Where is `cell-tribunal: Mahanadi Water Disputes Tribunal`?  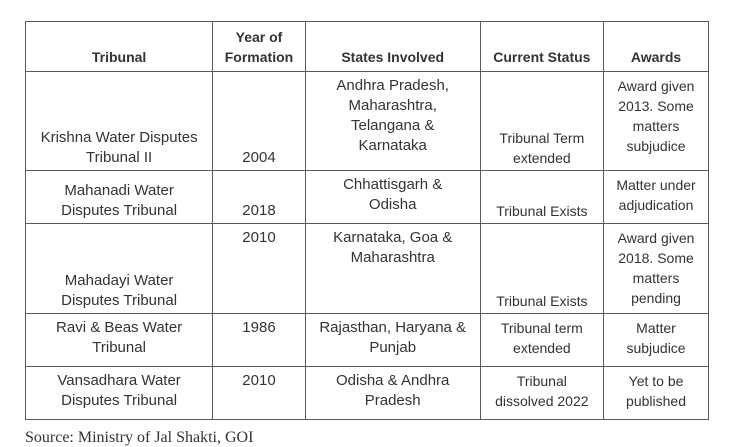 cell-tribunal: Mahanadi Water Disputes Tribunal is located at coordinates (119, 197).